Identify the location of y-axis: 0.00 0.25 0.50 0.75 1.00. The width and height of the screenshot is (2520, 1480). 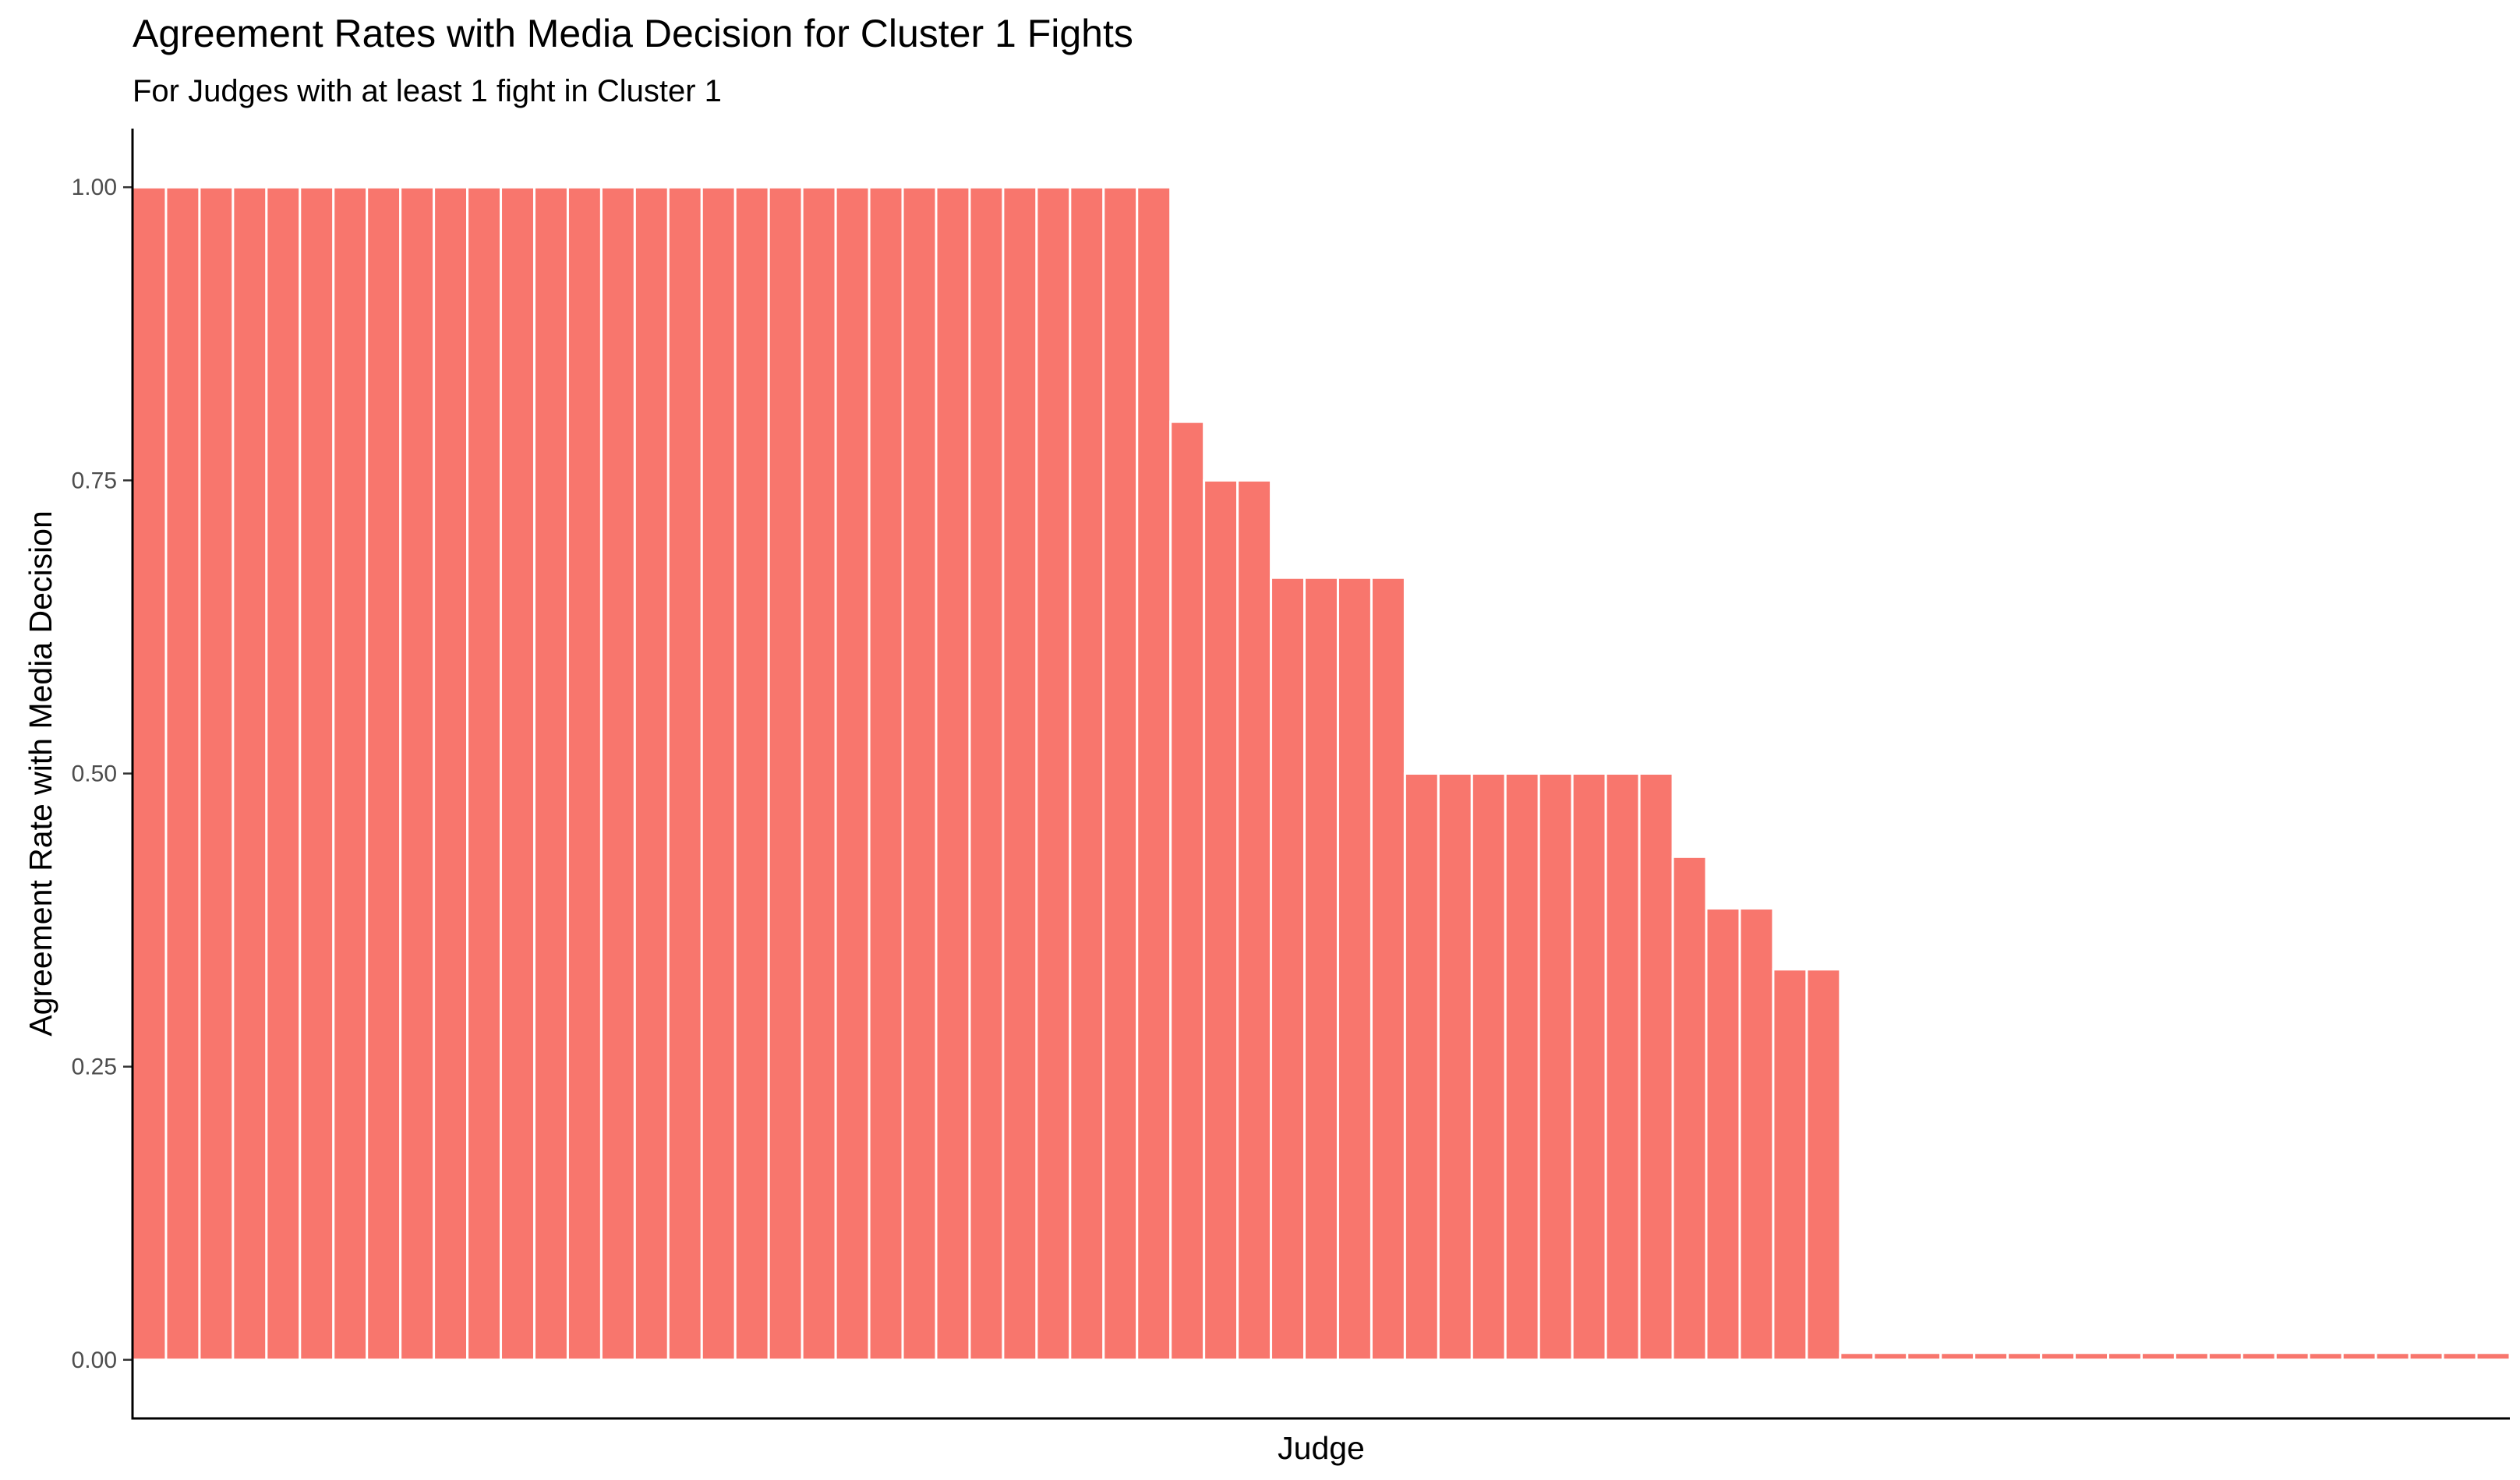
(103, 774).